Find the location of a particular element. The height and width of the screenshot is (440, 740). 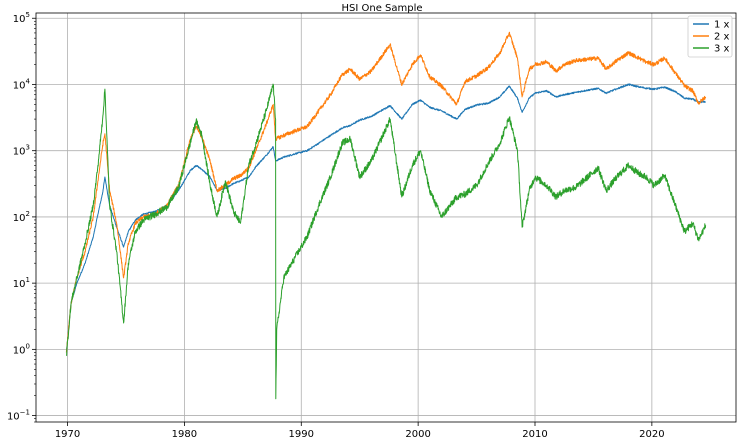

y-tick-label: 10⁴ is located at coordinates (22, 84).